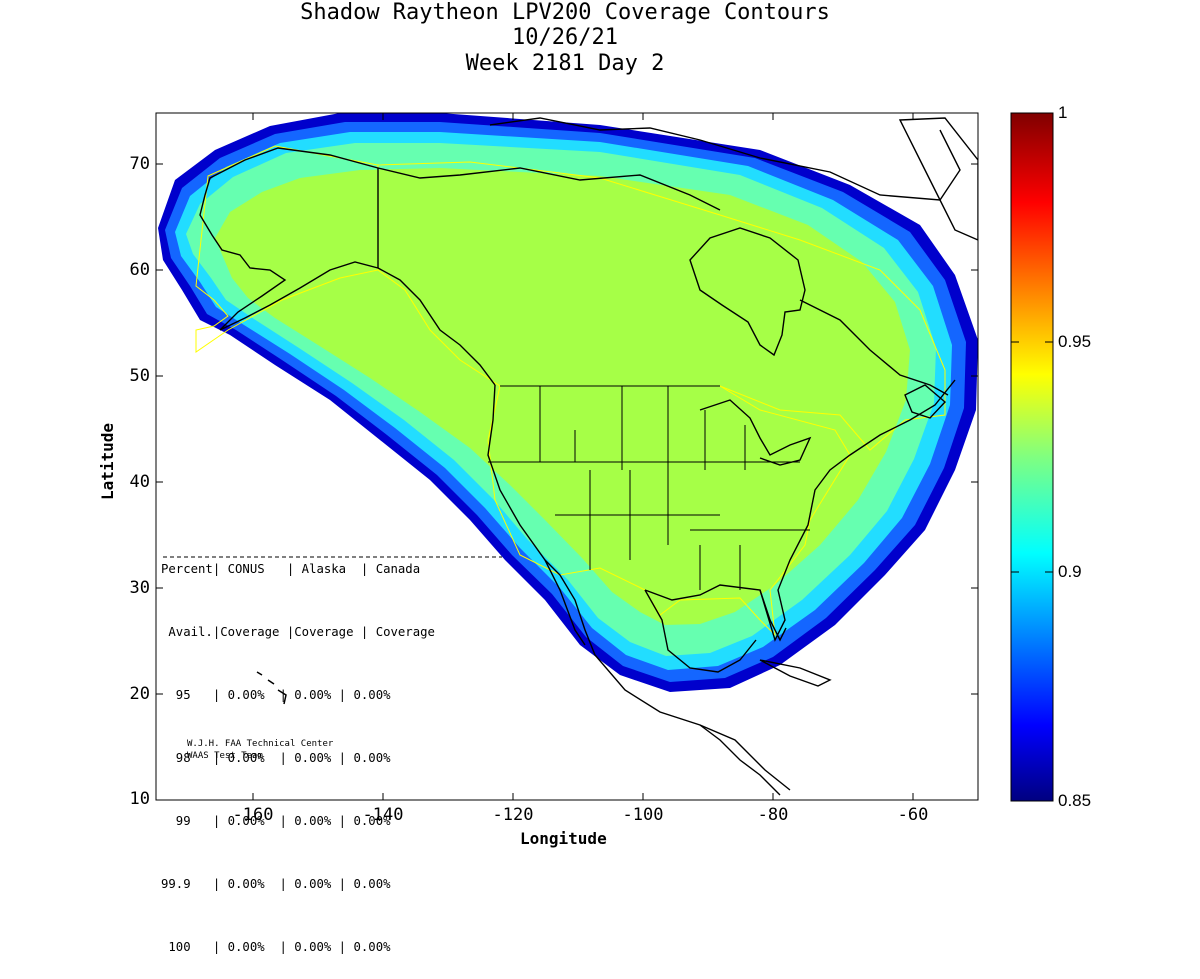  I want to click on stats-row: 99 | 0.00% | 0.00% | 0.00%, so click(276, 821).